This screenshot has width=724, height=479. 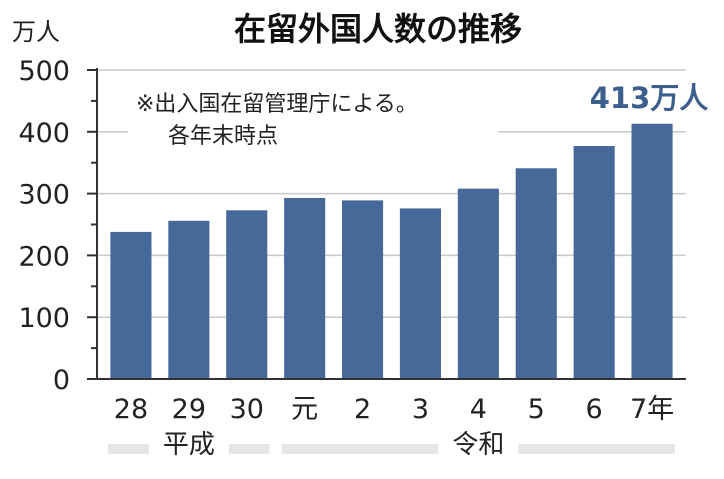 What do you see at coordinates (247, 409) in the screenshot?
I see `x-category-label: 30` at bounding box center [247, 409].